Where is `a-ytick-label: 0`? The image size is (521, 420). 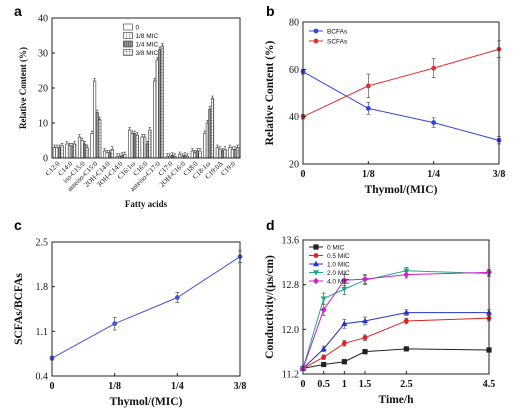
a-ytick-label: 0 is located at coordinates (45, 159).